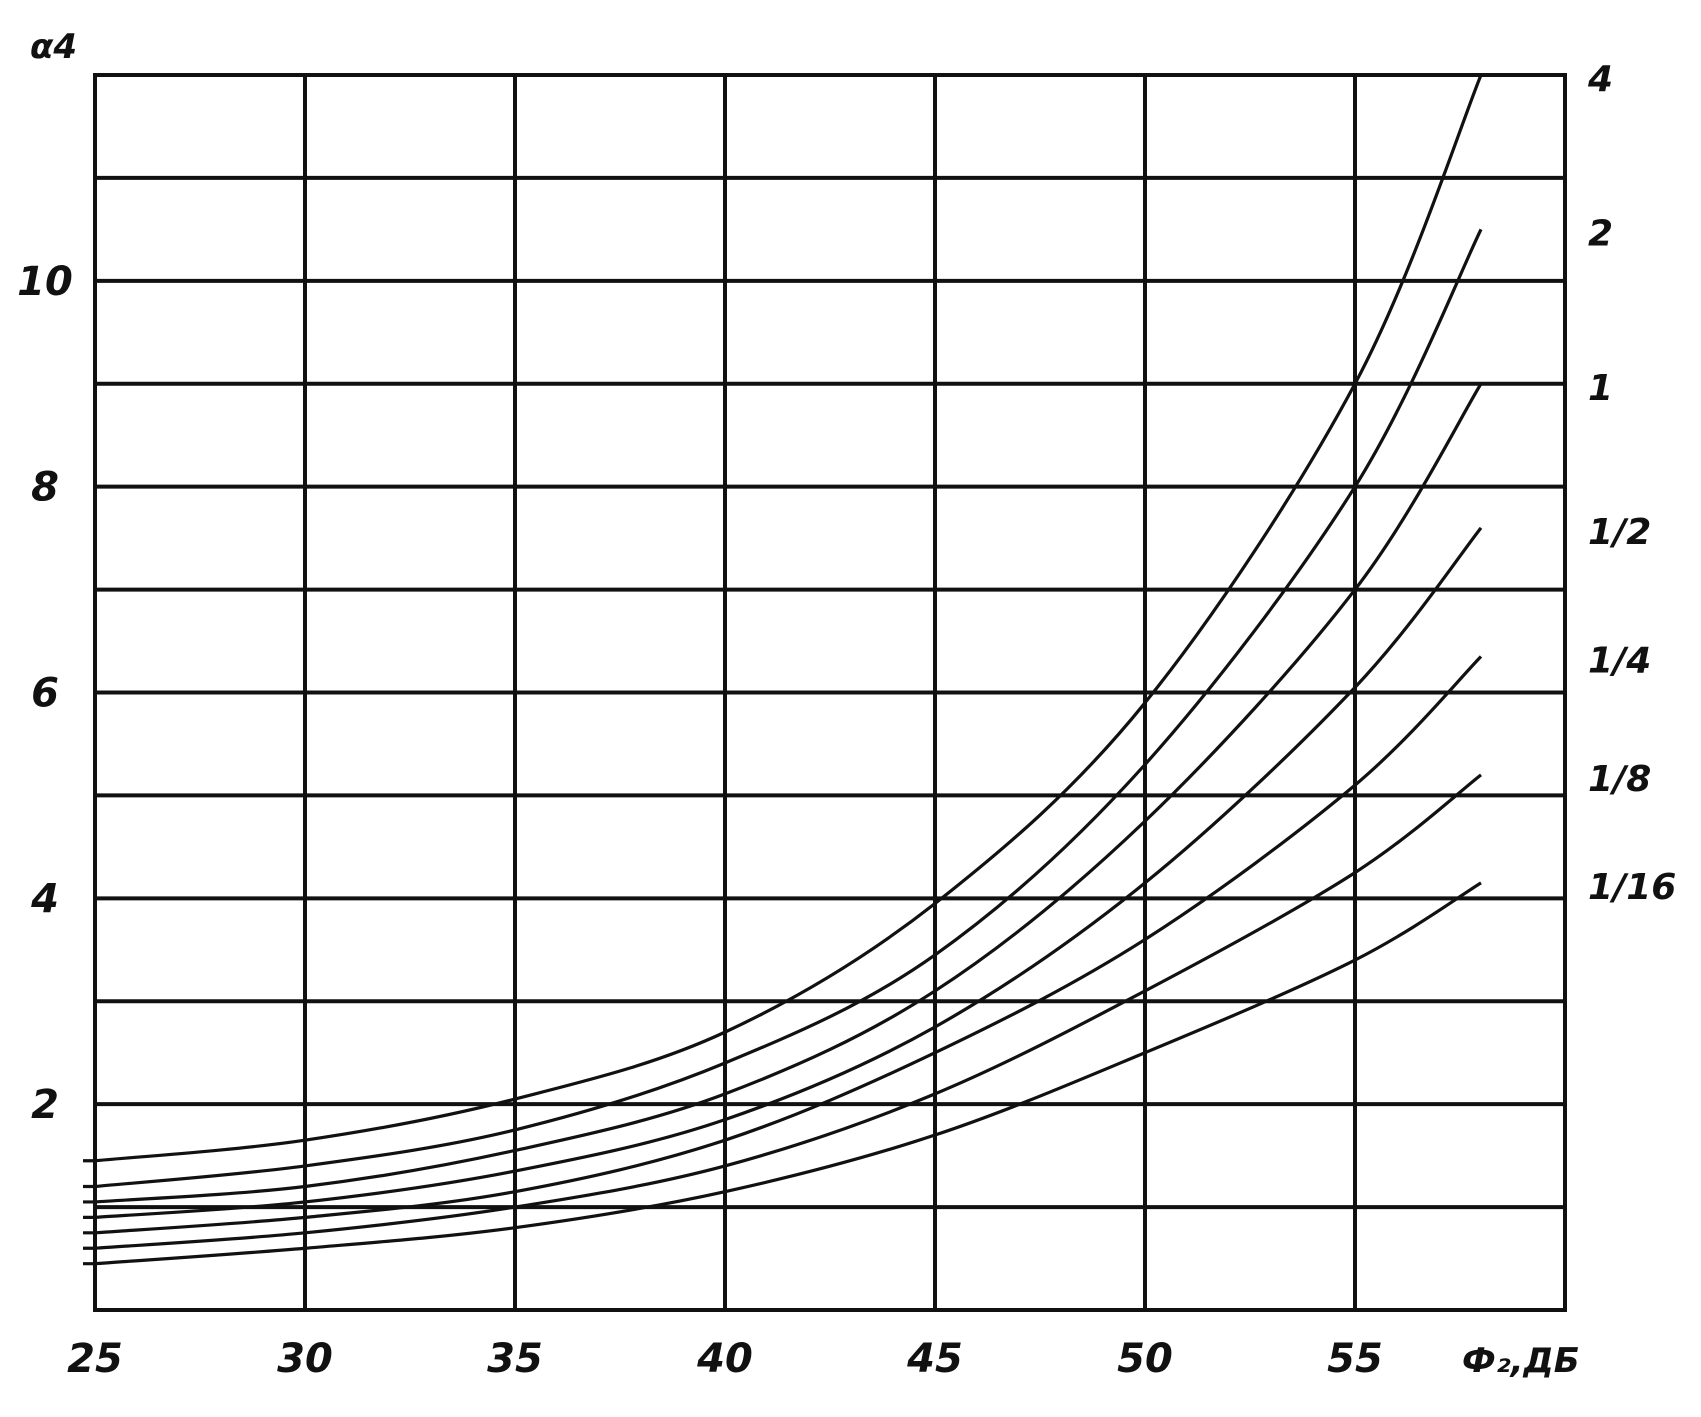 This screenshot has width=1701, height=1417. What do you see at coordinates (1600, 233) in the screenshot?
I see `series-label: 2` at bounding box center [1600, 233].